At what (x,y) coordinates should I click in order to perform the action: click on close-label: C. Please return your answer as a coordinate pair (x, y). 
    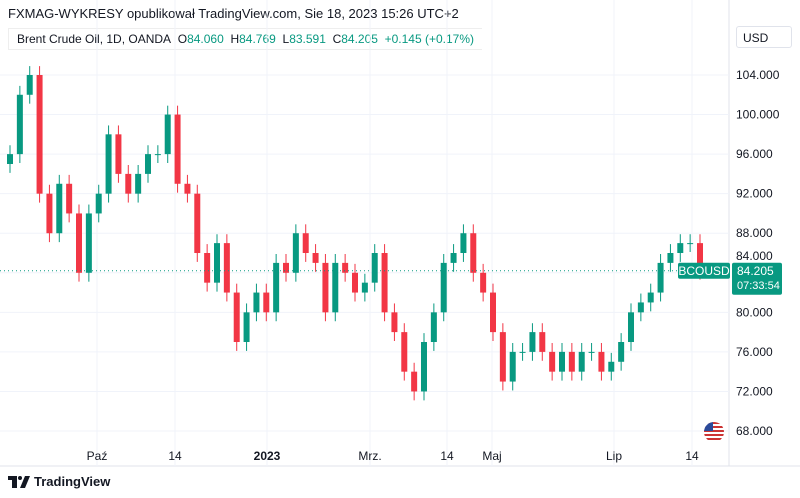
    Looking at the image, I should click on (337, 39).